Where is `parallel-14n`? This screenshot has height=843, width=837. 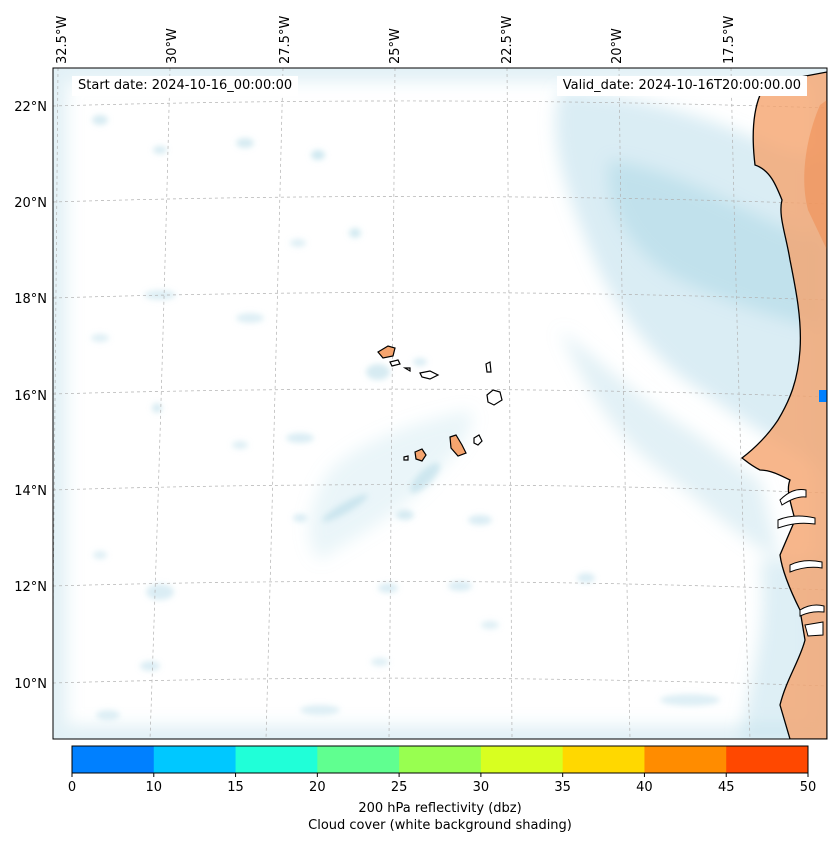
parallel-14n is located at coordinates (440, 489).